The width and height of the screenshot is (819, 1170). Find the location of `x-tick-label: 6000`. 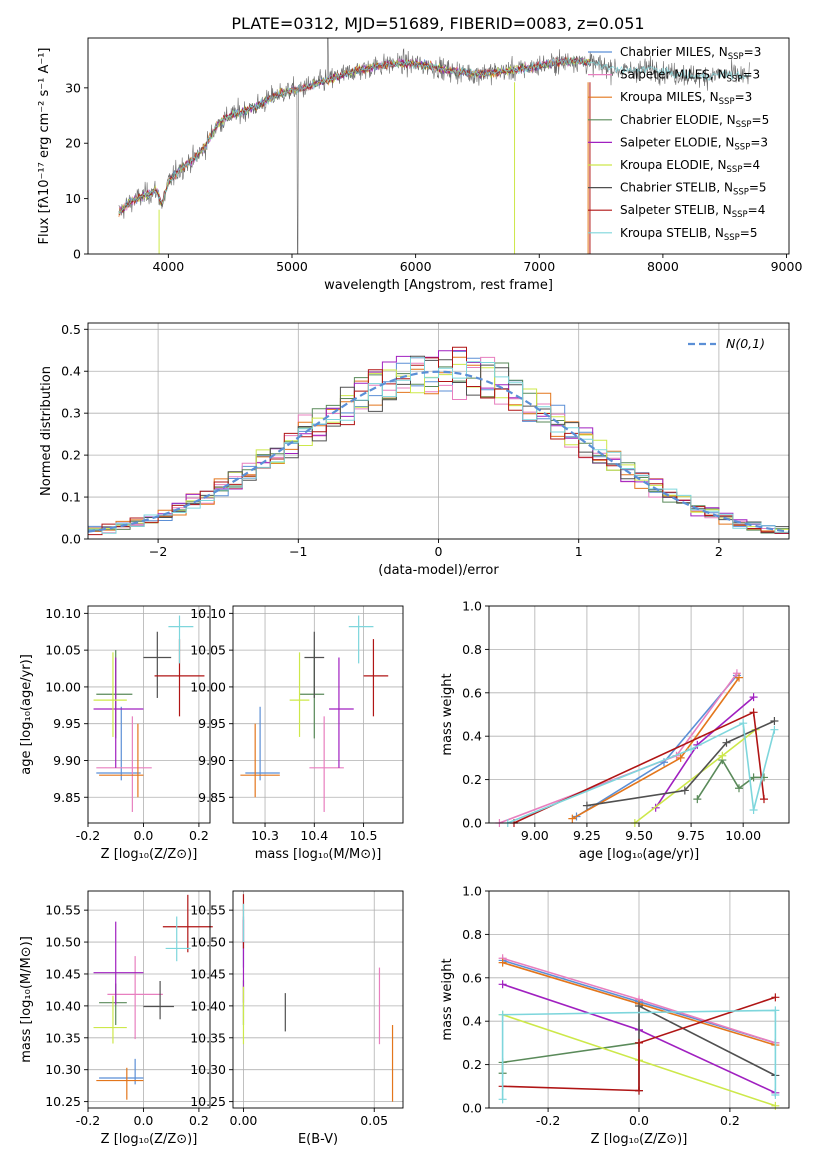

x-tick-label: 6000 is located at coordinates (416, 266).